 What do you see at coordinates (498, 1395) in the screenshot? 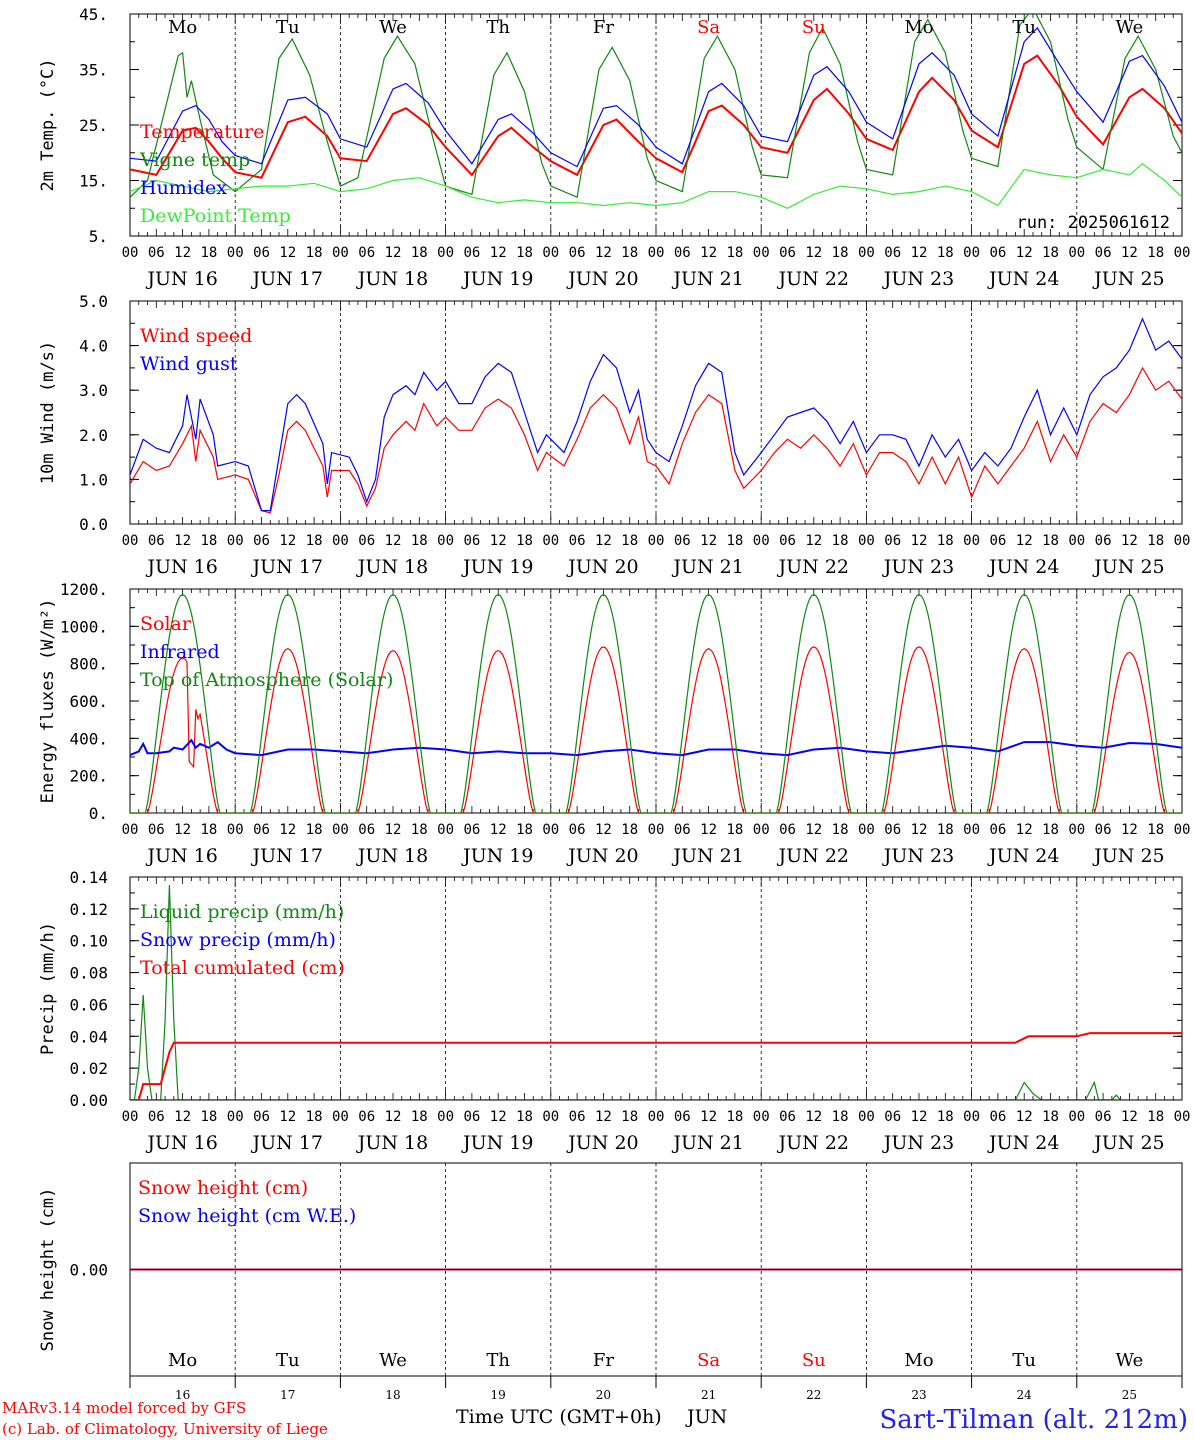
I see `day-number-label: 19` at bounding box center [498, 1395].